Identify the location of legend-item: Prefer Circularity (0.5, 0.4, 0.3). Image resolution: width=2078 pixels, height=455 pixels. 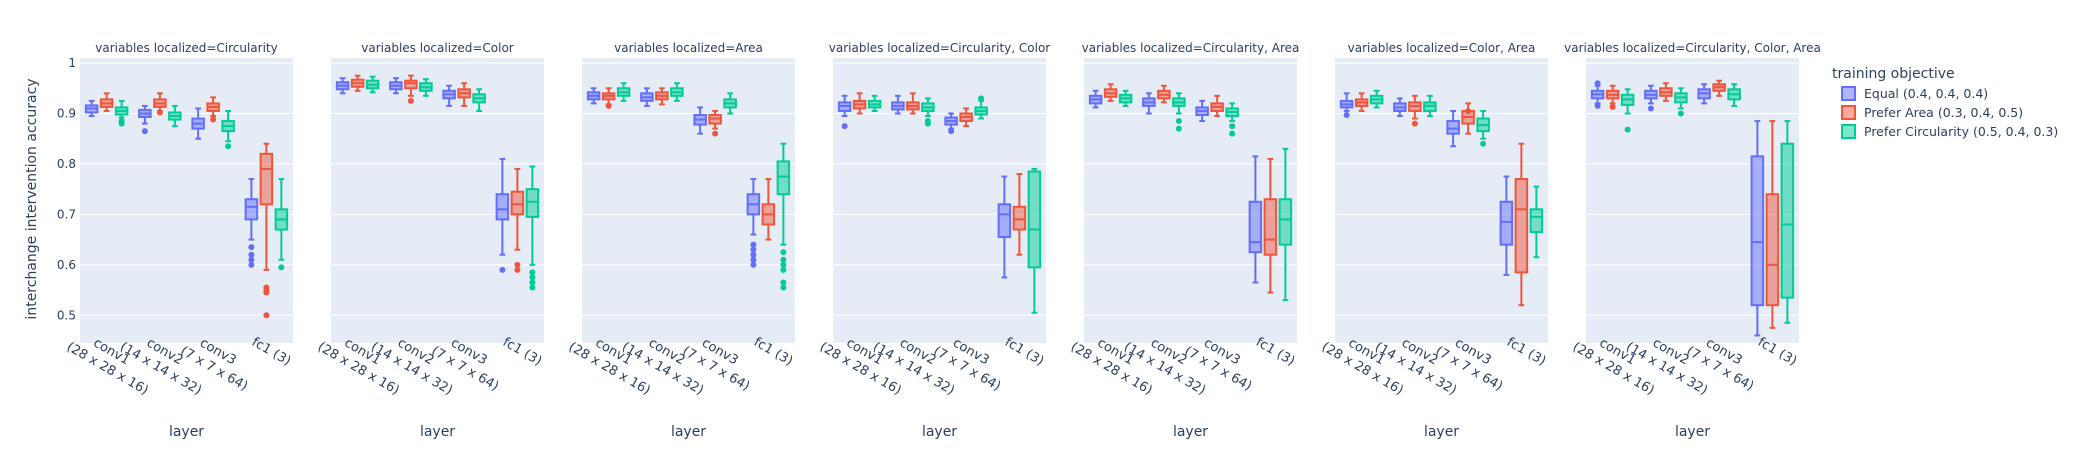
(1949, 131).